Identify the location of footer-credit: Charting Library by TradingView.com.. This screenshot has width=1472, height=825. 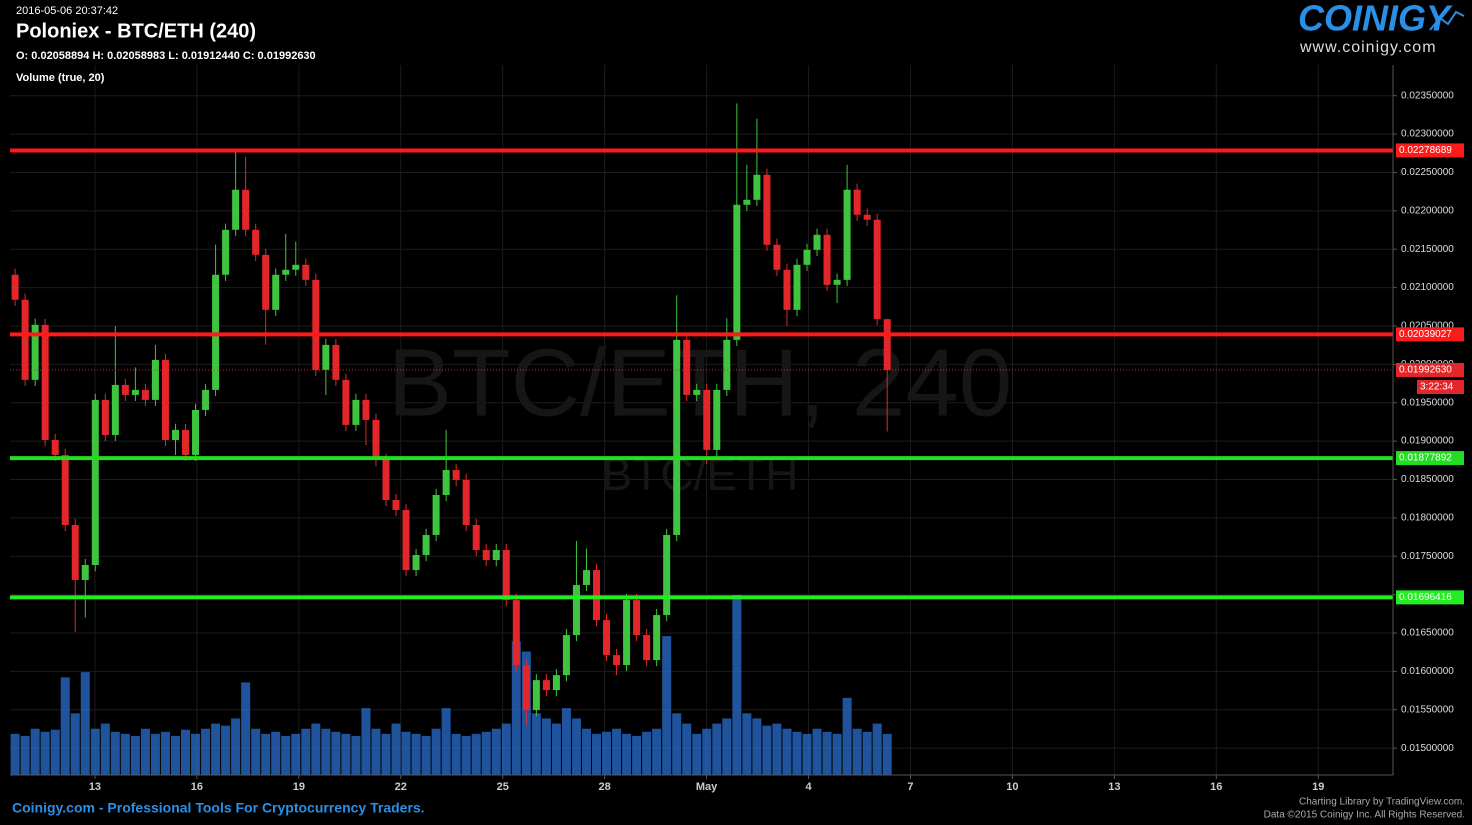
(1382, 802).